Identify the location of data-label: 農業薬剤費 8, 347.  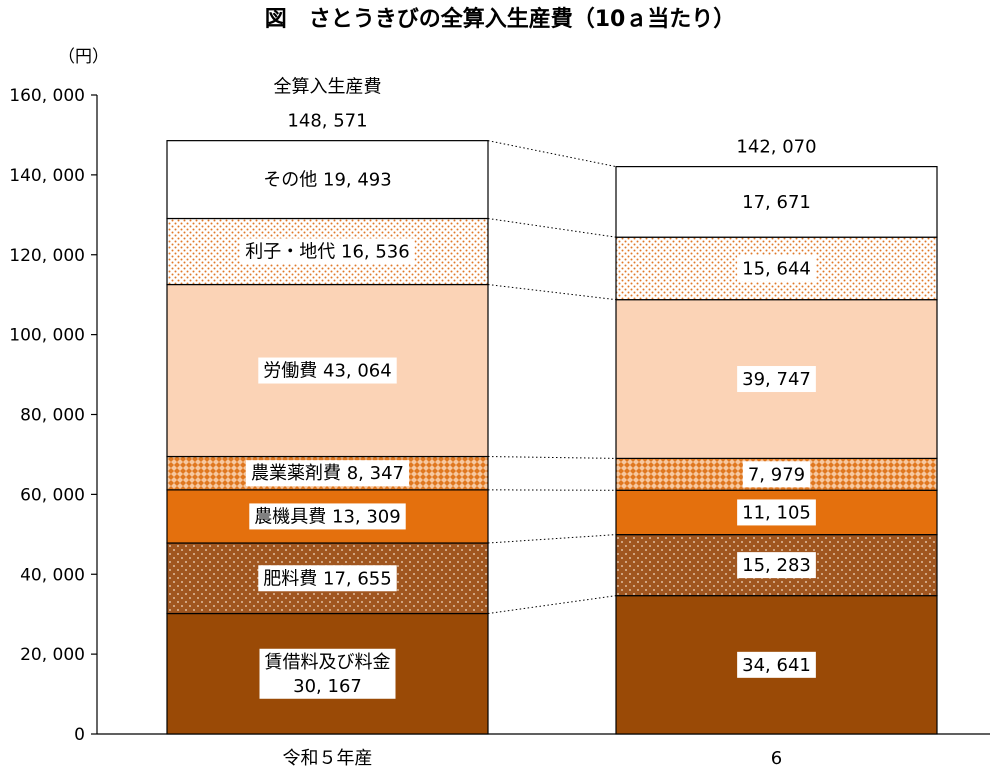
(327, 473).